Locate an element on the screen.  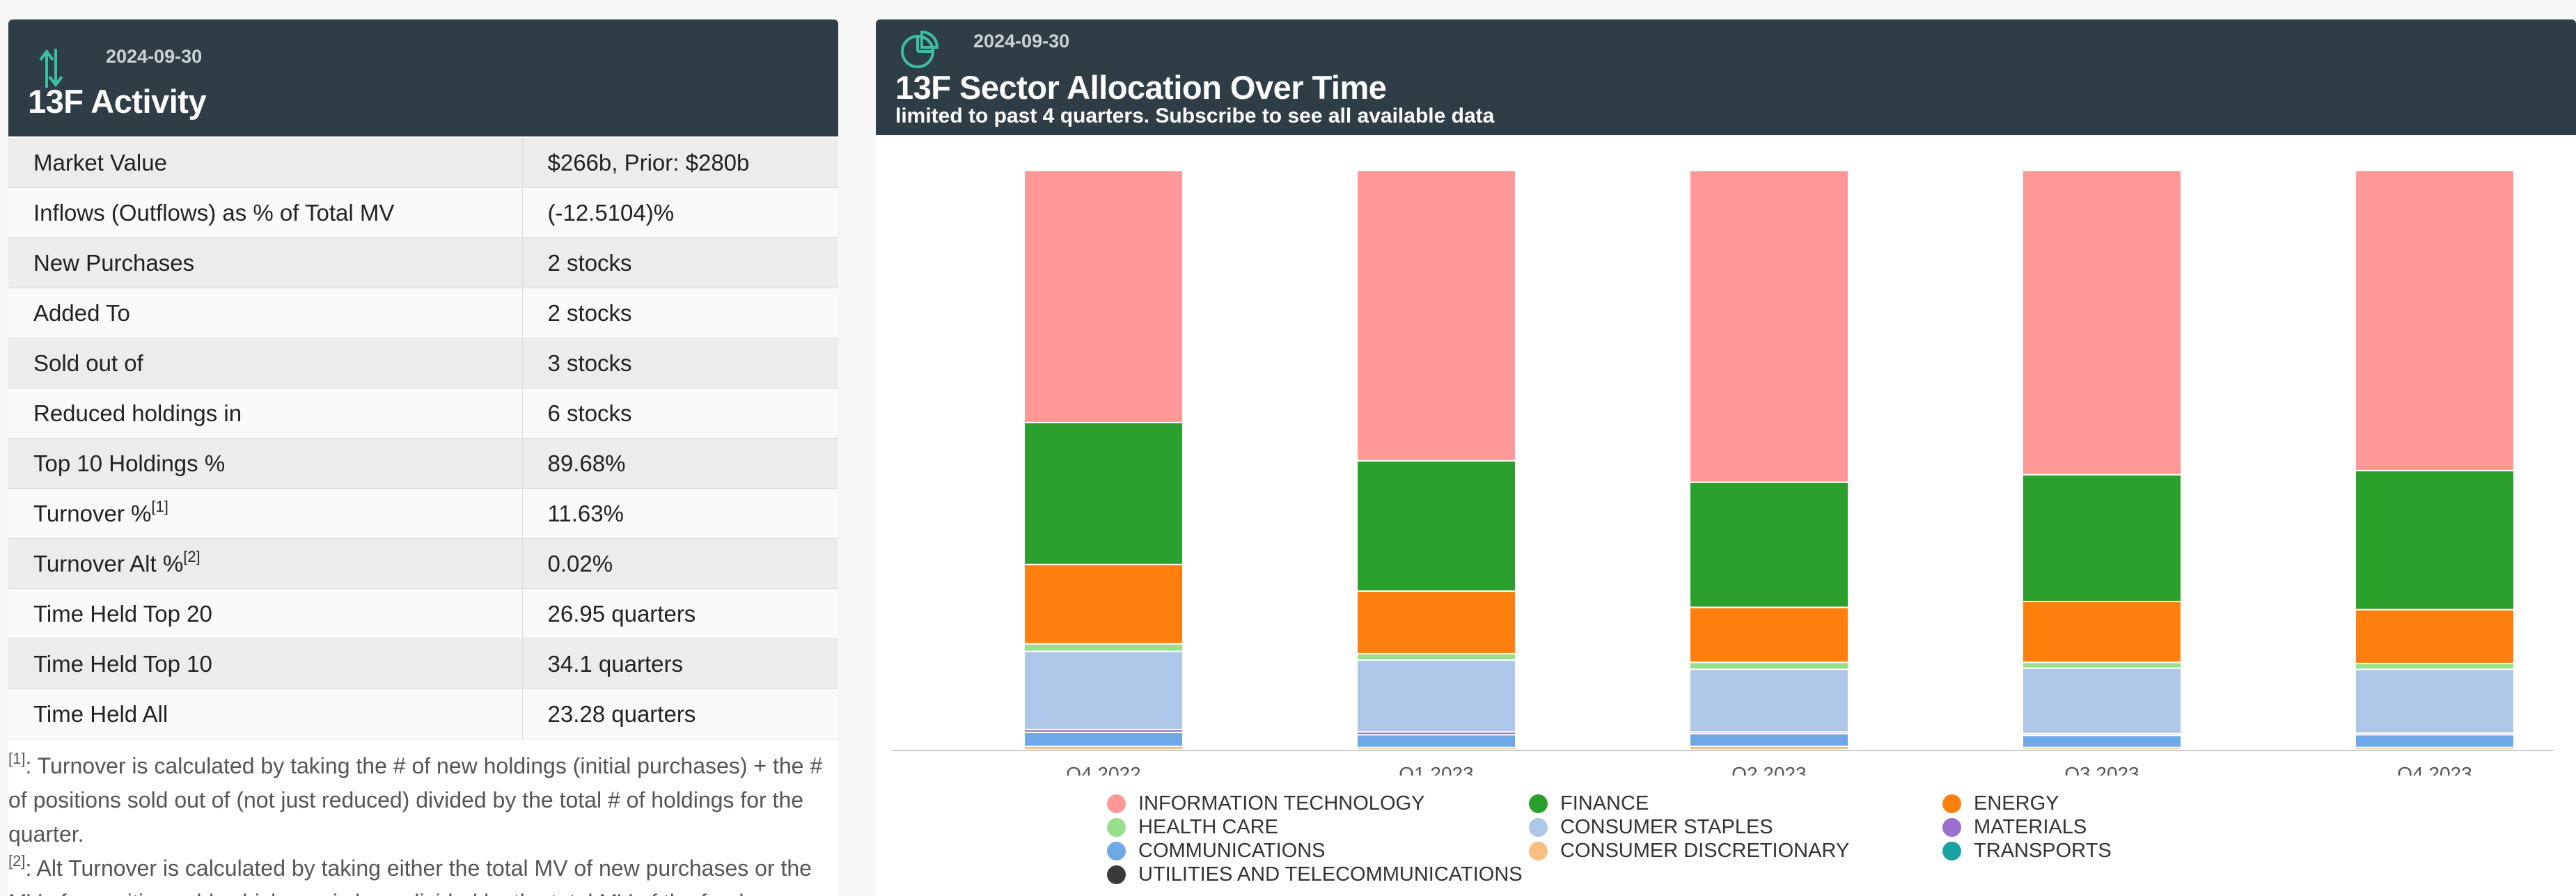
legend-item: INFORMATION TECHNOLOGY is located at coordinates (1265, 803).